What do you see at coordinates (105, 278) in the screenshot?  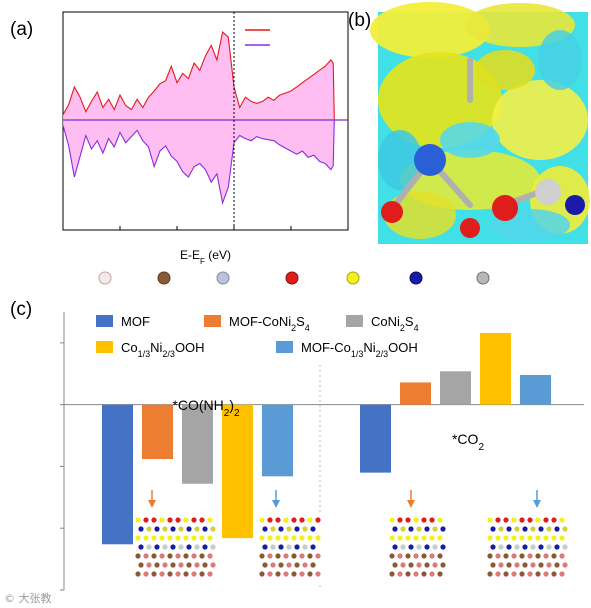 I see `atom-legend-dot-h` at bounding box center [105, 278].